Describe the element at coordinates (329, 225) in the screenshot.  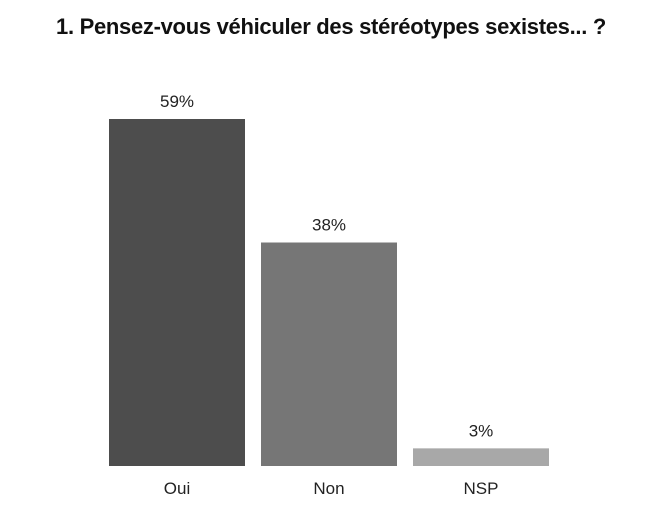
I see `value-label-non: 38%` at that location.